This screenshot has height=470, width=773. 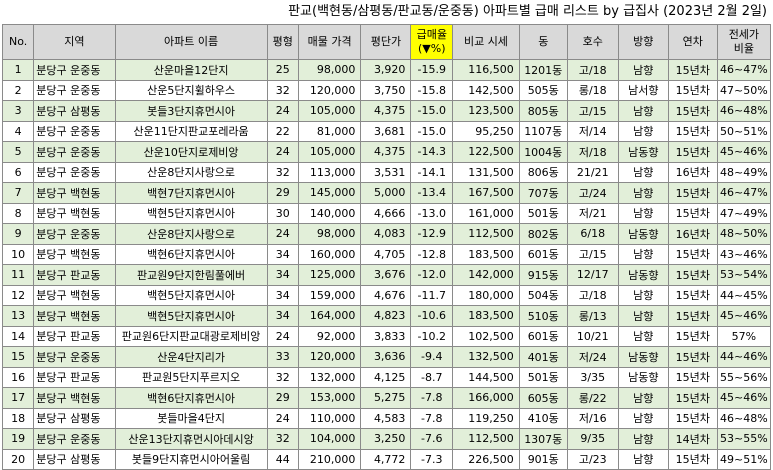 What do you see at coordinates (18, 316) in the screenshot?
I see `cell-no: 13` at bounding box center [18, 316].